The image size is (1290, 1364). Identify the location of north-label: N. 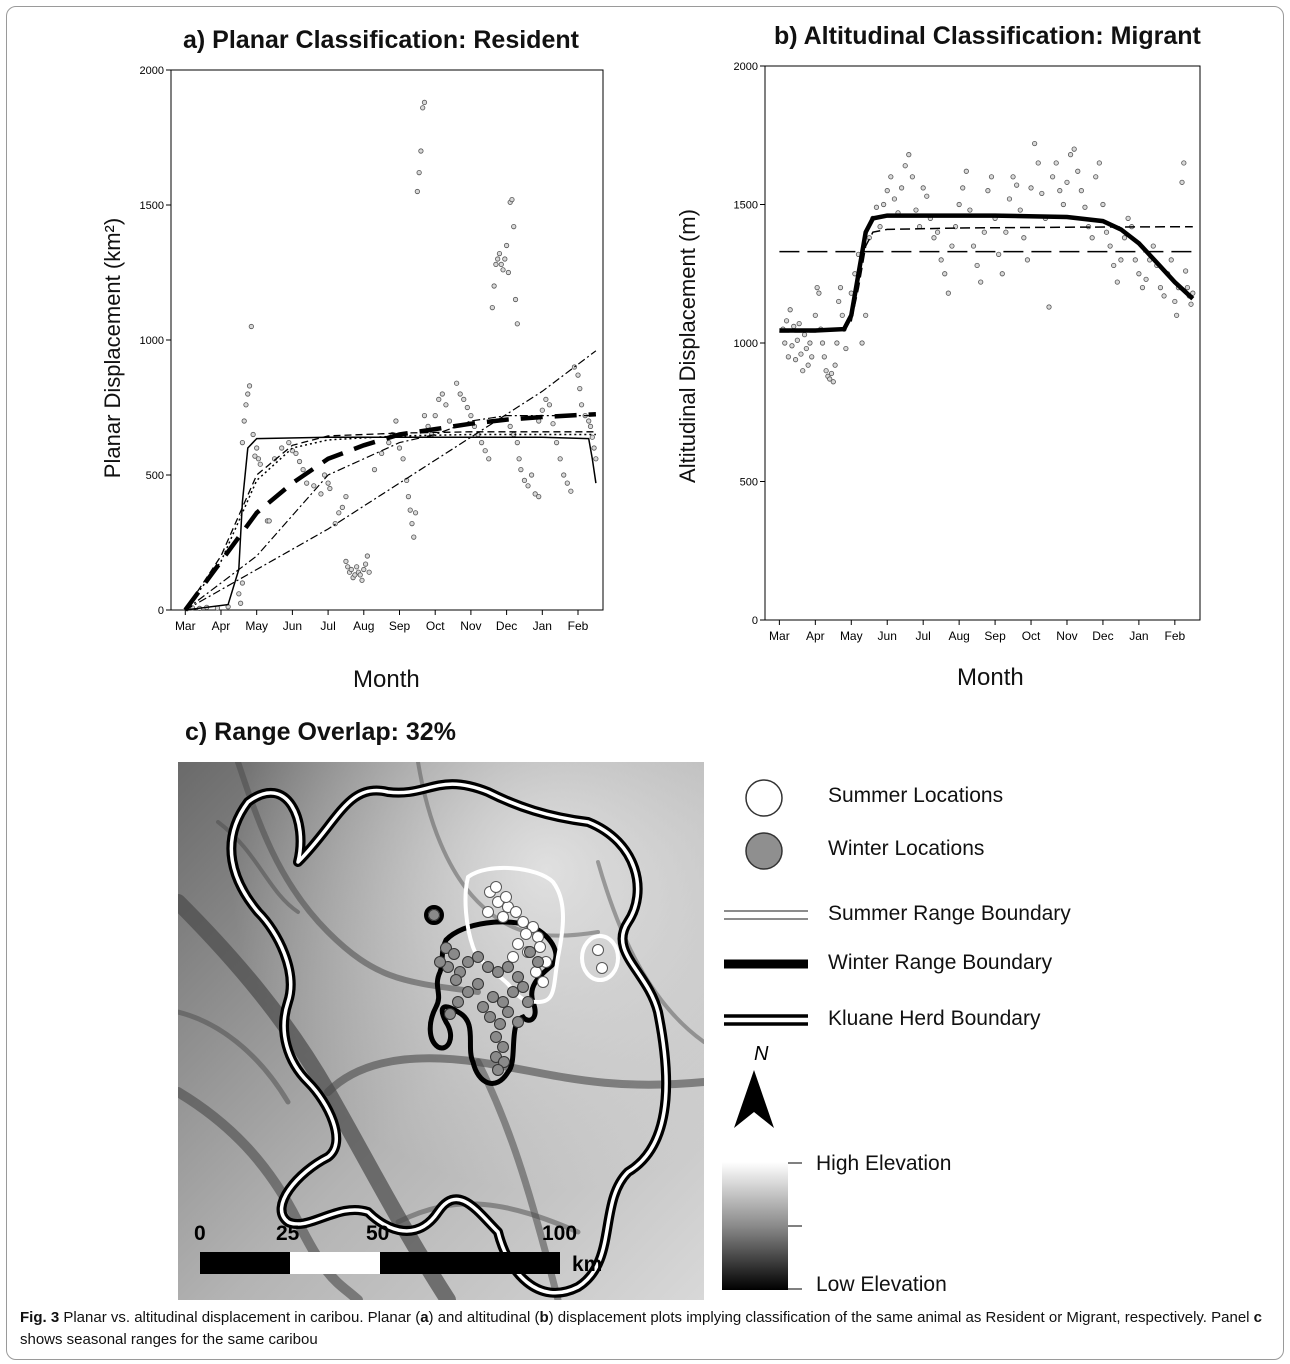
(761, 1054).